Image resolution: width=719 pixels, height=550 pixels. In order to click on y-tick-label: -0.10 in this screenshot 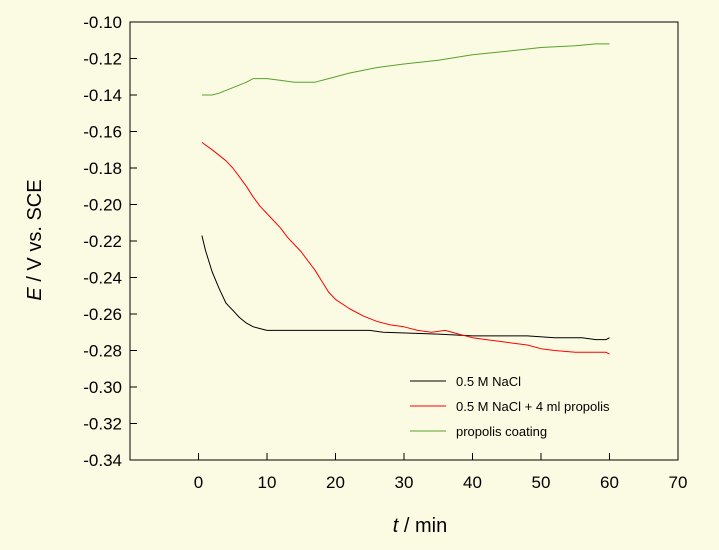, I will do `click(102, 22)`.